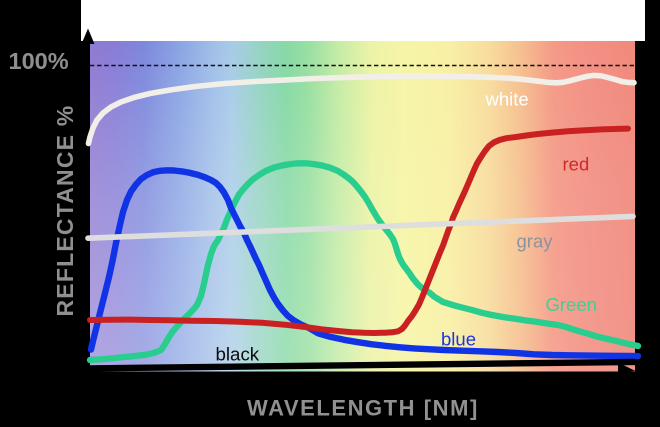 This screenshot has width=660, height=427. I want to click on svg-text: red, so click(576, 164).